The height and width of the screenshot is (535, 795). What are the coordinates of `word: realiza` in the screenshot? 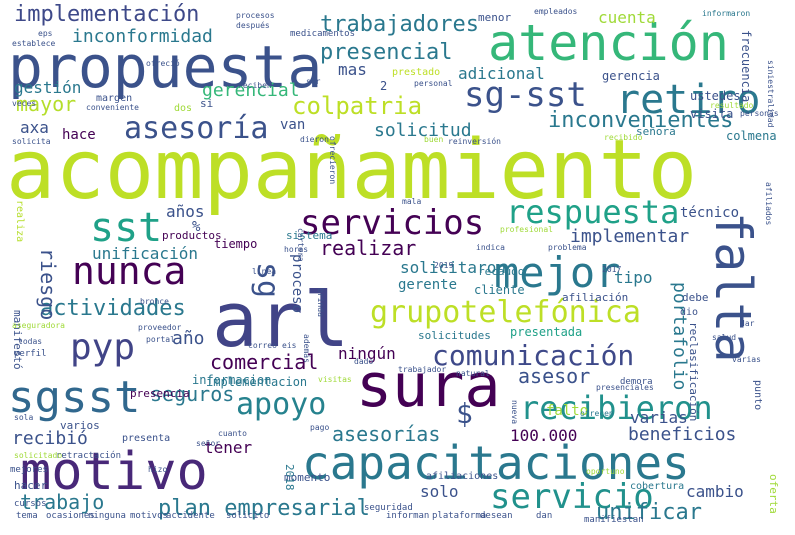 It's located at (19, 221).